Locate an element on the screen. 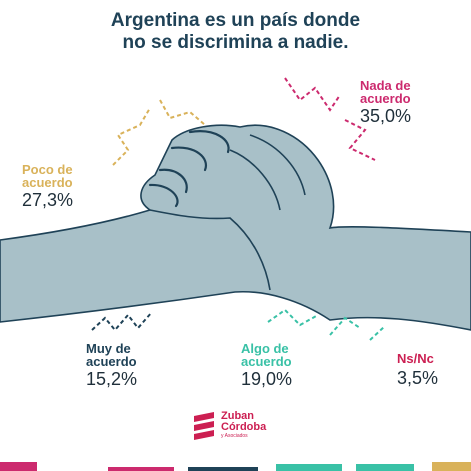  label-muy-de-acuerdo: Muy de acuerdo 15,2% is located at coordinates (111, 365).